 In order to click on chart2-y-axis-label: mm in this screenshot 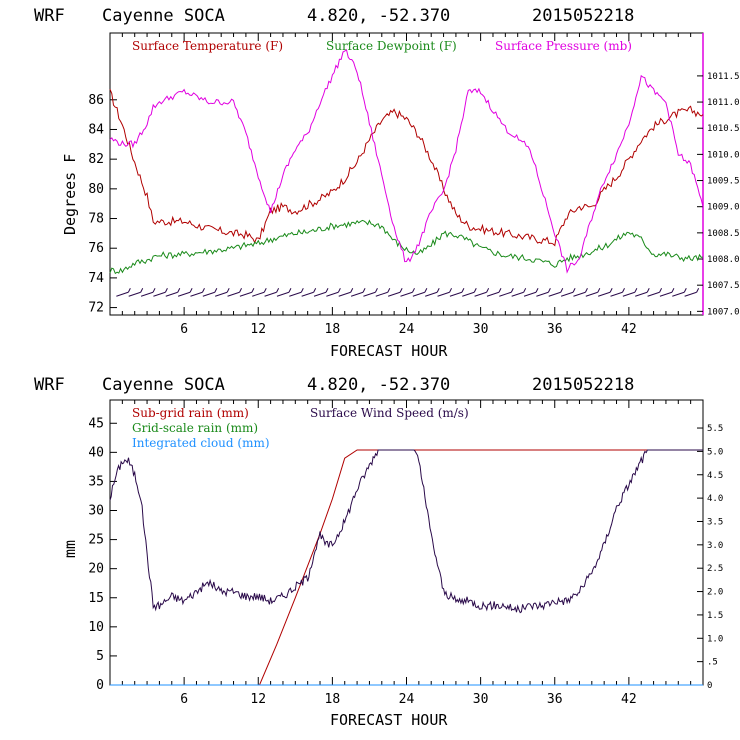, I will do `click(70, 549)`.